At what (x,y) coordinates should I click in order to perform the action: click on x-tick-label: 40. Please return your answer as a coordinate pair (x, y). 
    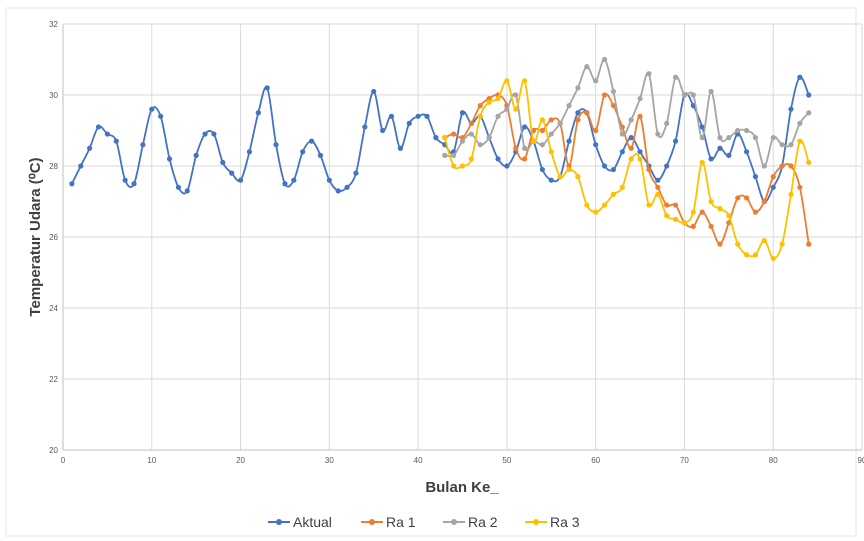
    Looking at the image, I should click on (418, 460).